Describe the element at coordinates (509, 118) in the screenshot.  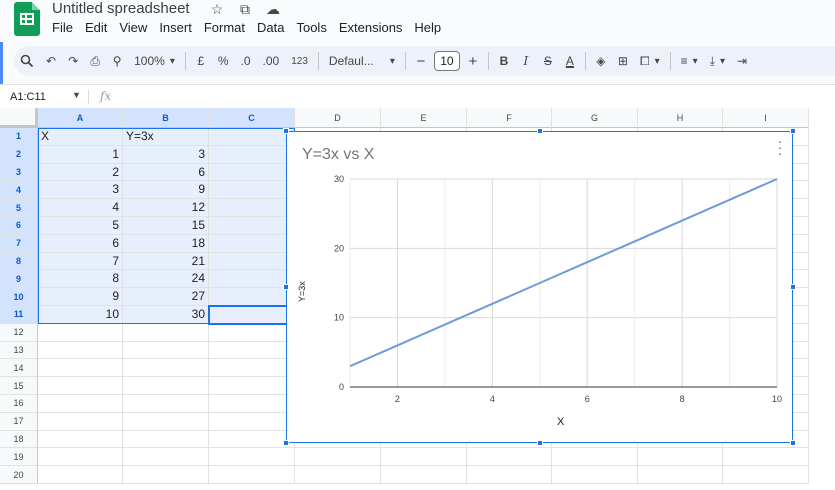
I see `column-header: F` at that location.